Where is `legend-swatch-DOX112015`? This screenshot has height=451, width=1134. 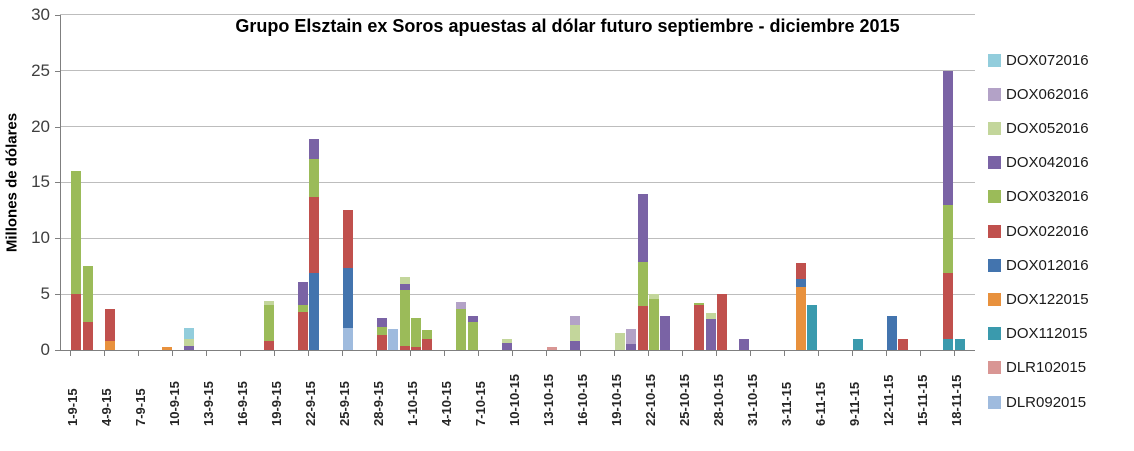
legend-swatch-DOX112015 is located at coordinates (994, 334).